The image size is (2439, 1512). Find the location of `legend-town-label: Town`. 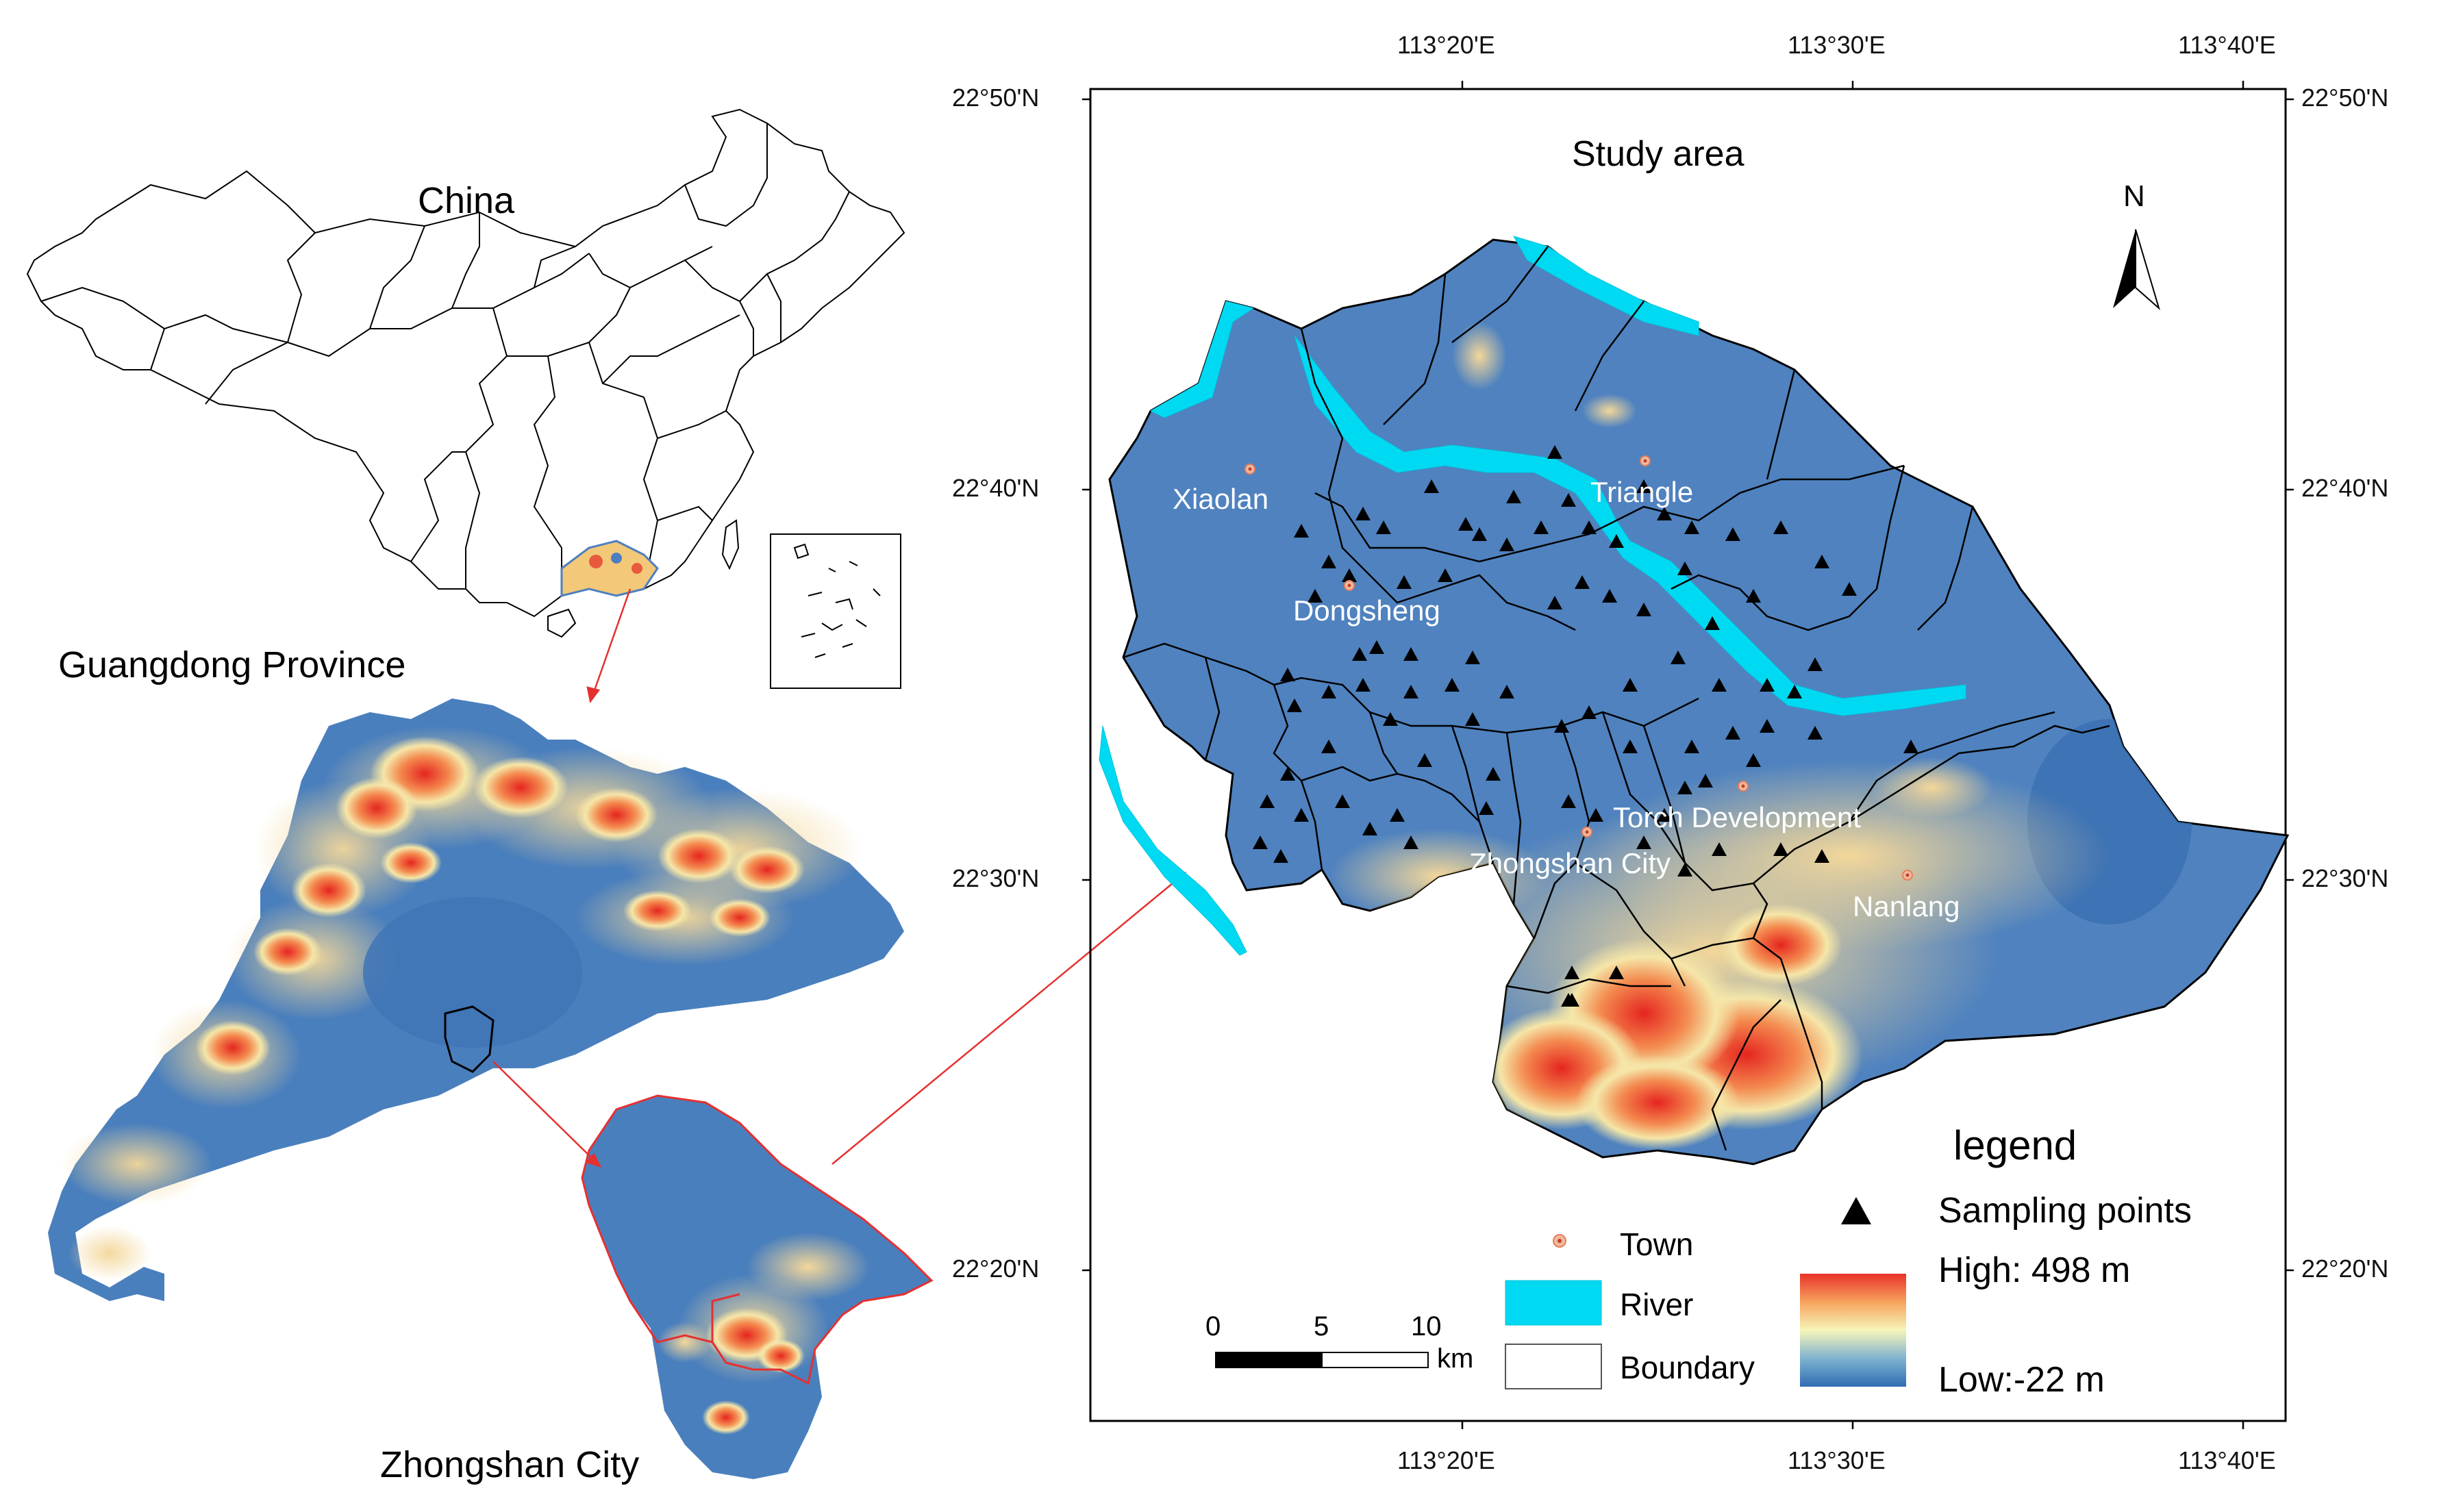

legend-town-label: Town is located at coordinates (1657, 1244).